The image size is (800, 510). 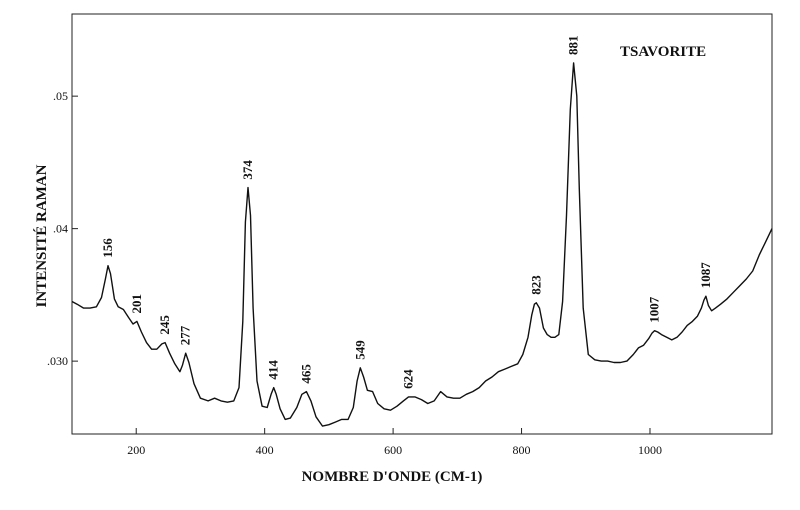 I want to click on x-tick-label: 1000, so click(x=650, y=450).